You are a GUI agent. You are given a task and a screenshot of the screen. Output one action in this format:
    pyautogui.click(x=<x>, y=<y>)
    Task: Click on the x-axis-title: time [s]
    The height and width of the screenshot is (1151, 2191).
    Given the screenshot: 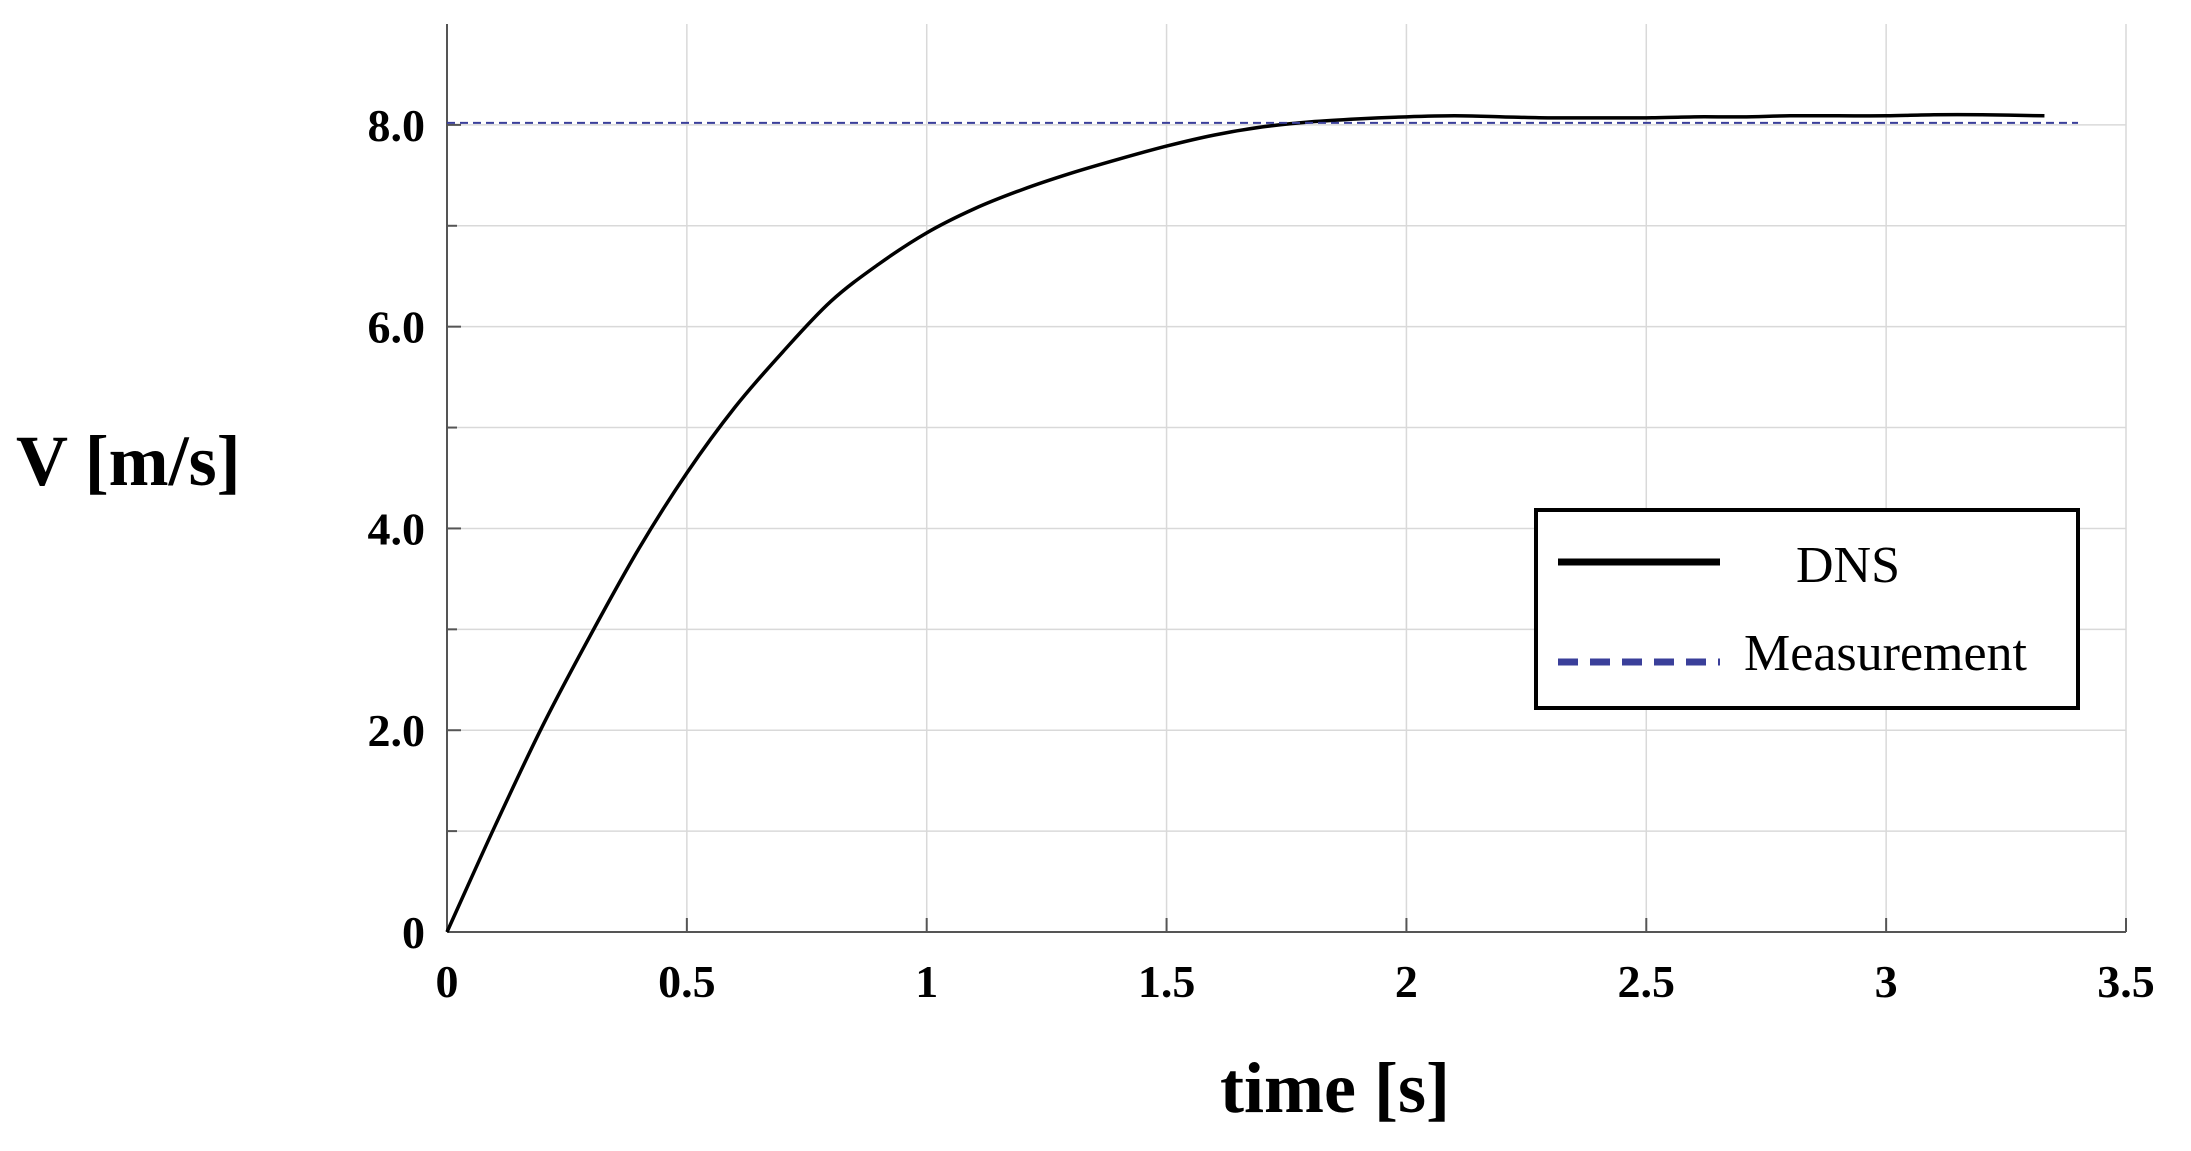 What is the action you would take?
    pyautogui.click(x=1335, y=1088)
    